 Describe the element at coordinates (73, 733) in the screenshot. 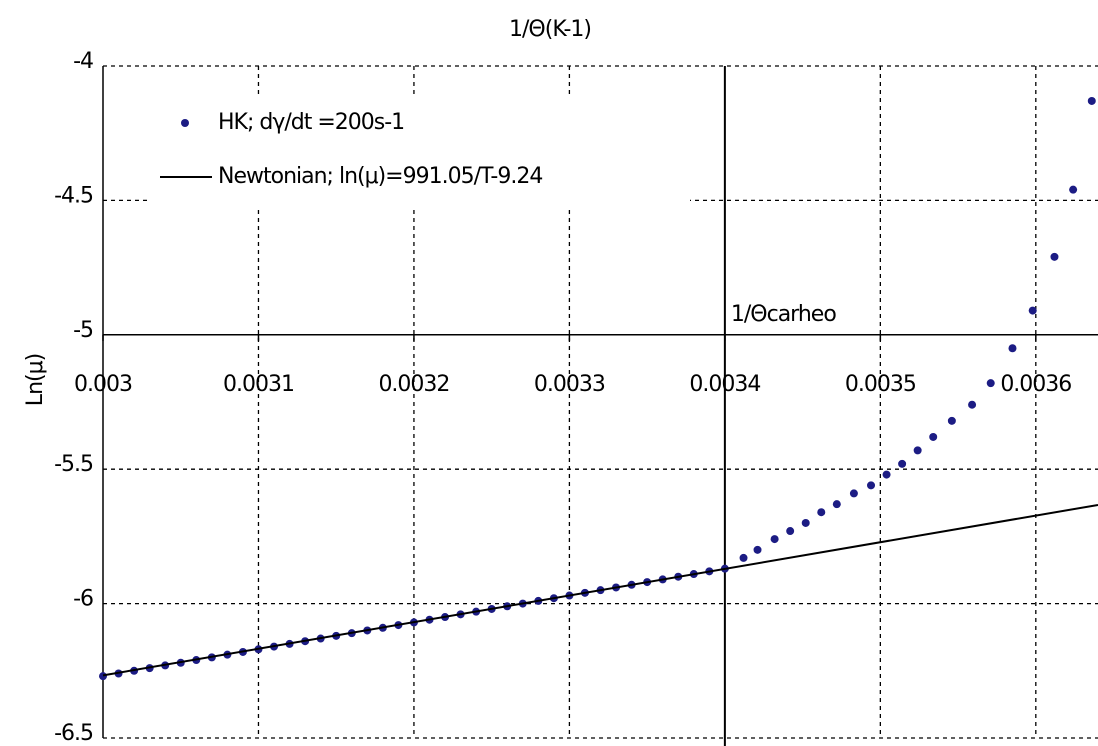

I see `y-tick-label: -6.5` at that location.